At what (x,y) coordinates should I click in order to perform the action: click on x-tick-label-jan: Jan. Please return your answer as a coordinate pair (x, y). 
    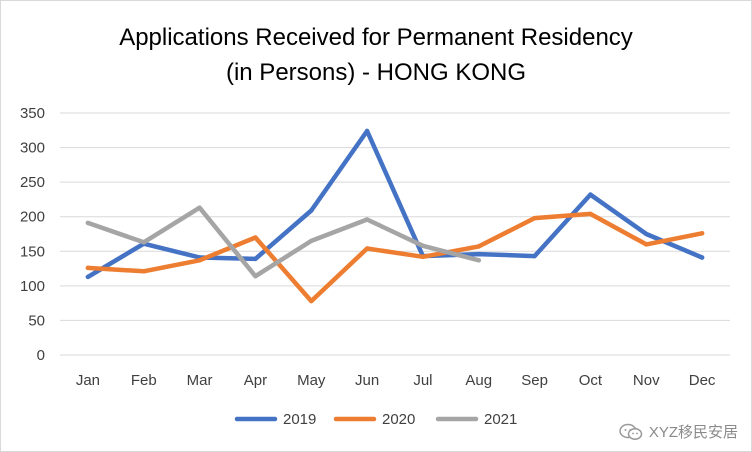
    Looking at the image, I should click on (88, 380).